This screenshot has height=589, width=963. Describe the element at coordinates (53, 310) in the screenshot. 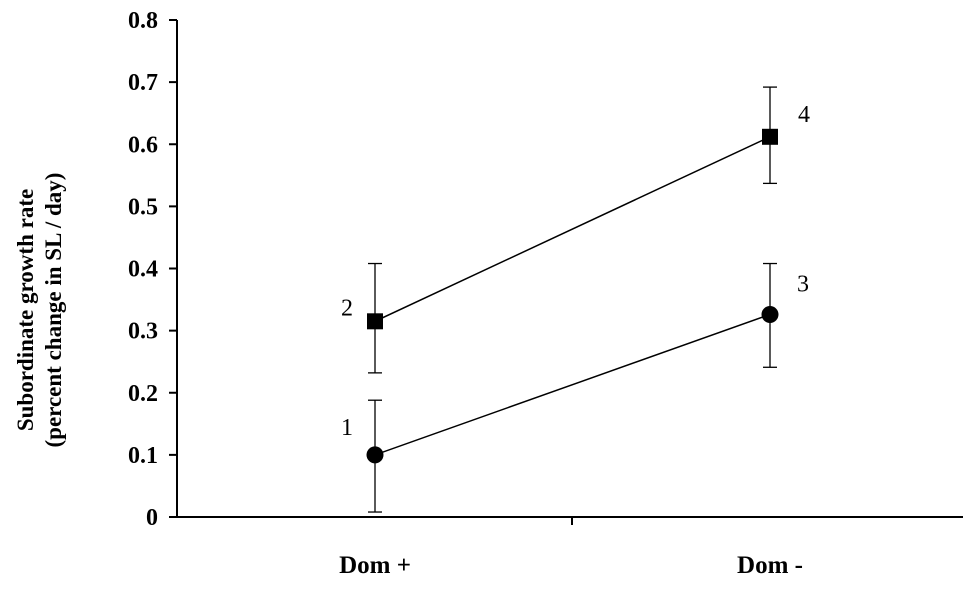

I see `y-axis-label-line-2: (percent change in SL / day)` at that location.